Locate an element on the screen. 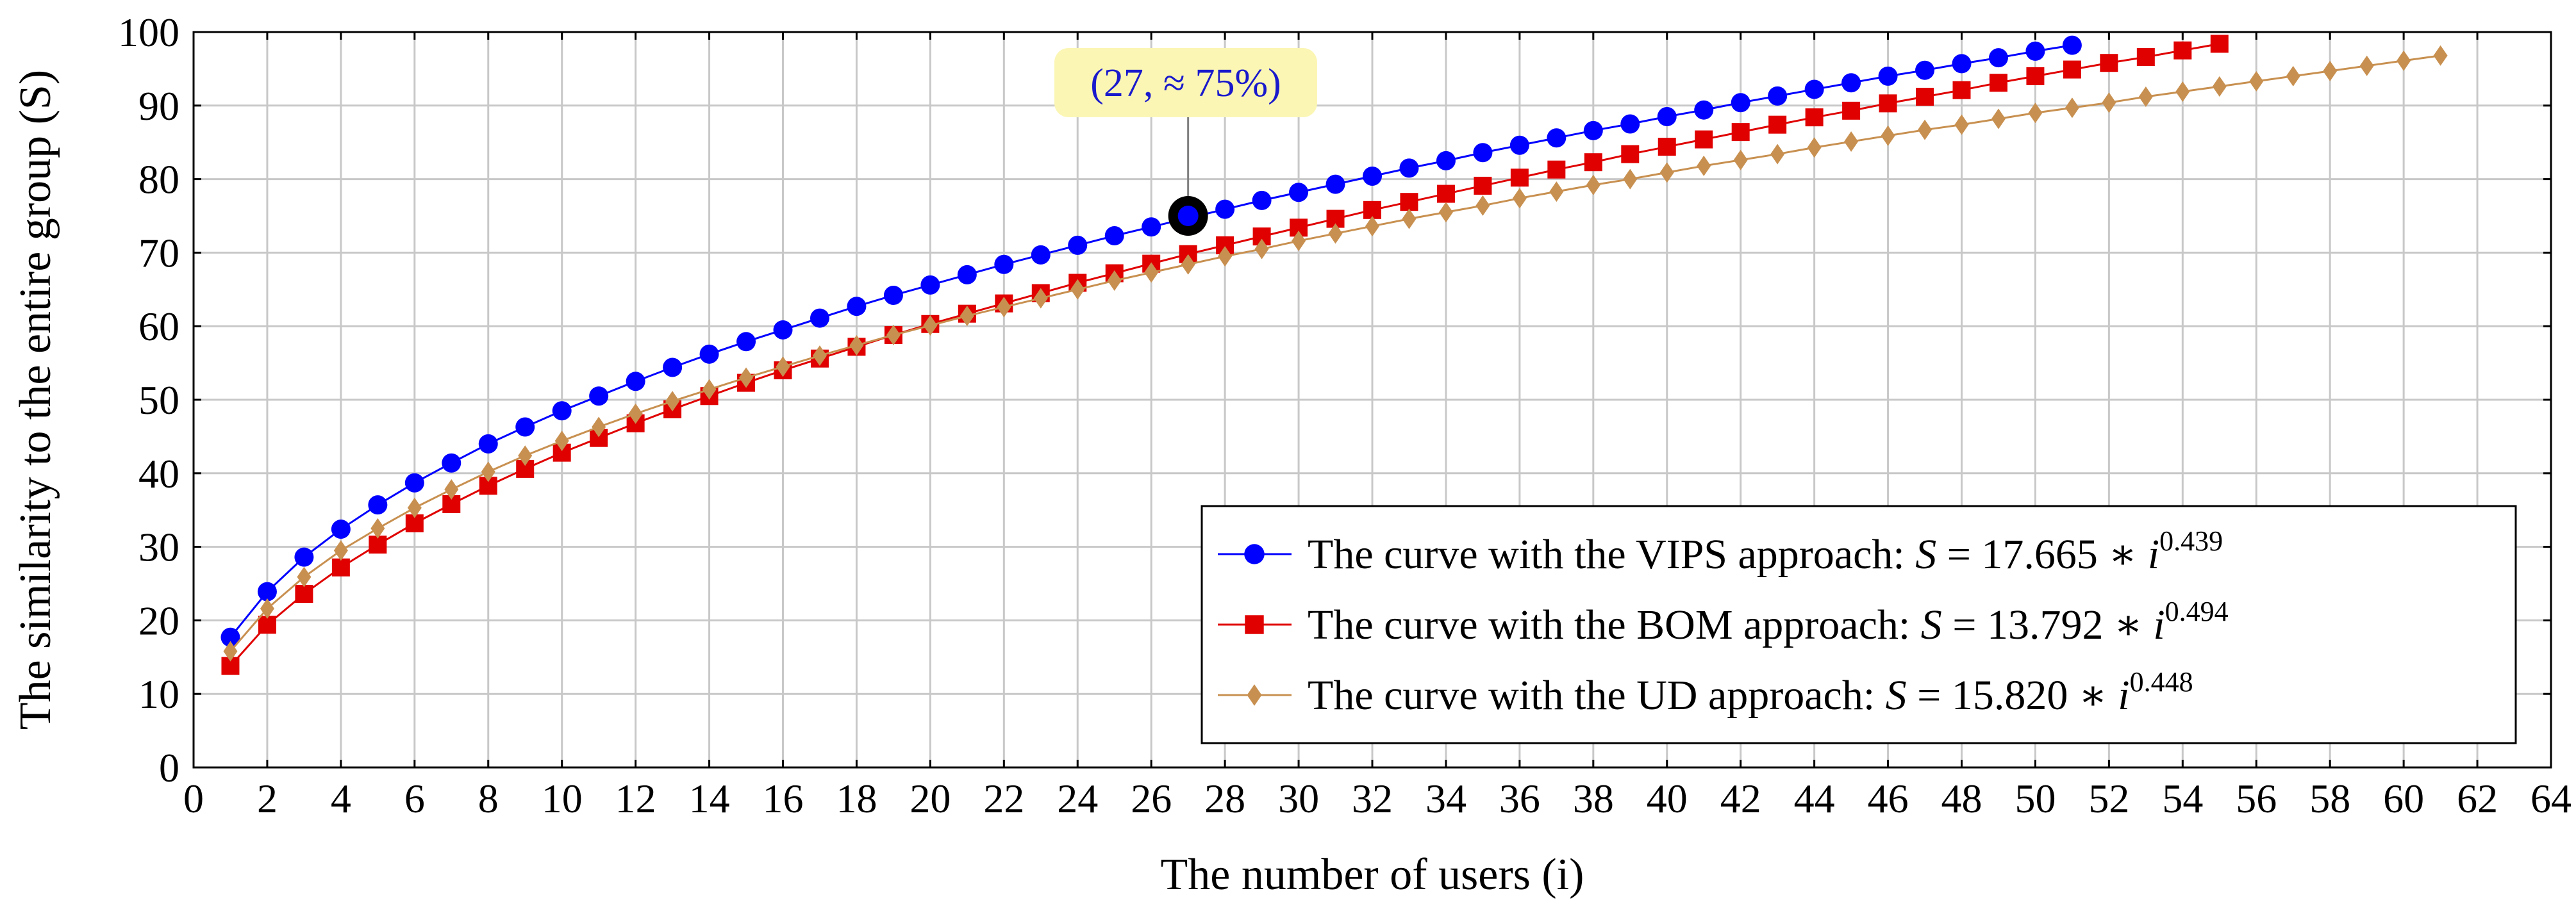 This screenshot has height=918, width=2576. legend-formula-coef: = 17.665 ∗ is located at coordinates (2042, 554).